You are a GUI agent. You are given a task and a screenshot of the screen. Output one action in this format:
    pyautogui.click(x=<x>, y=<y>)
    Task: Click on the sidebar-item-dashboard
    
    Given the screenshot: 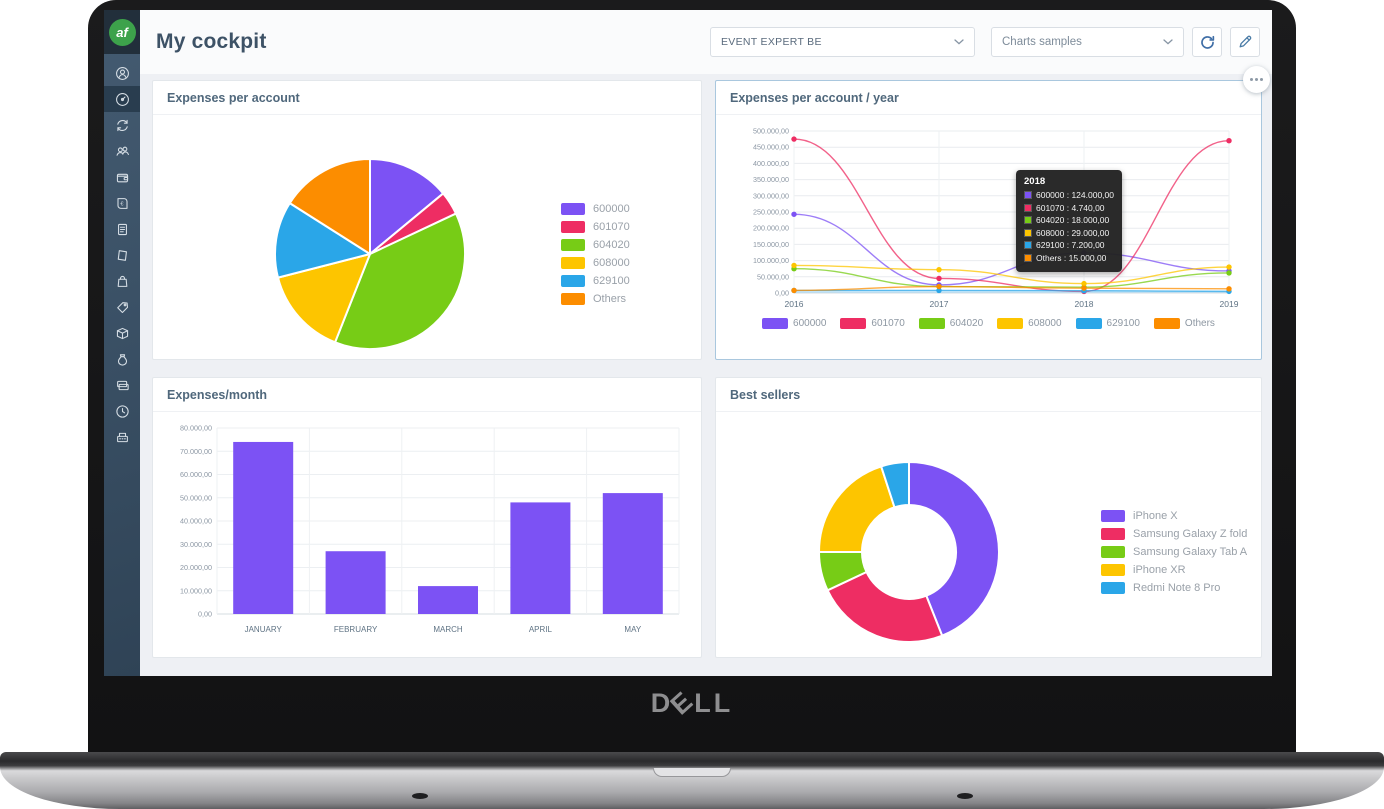 What is the action you would take?
    pyautogui.click(x=122, y=99)
    